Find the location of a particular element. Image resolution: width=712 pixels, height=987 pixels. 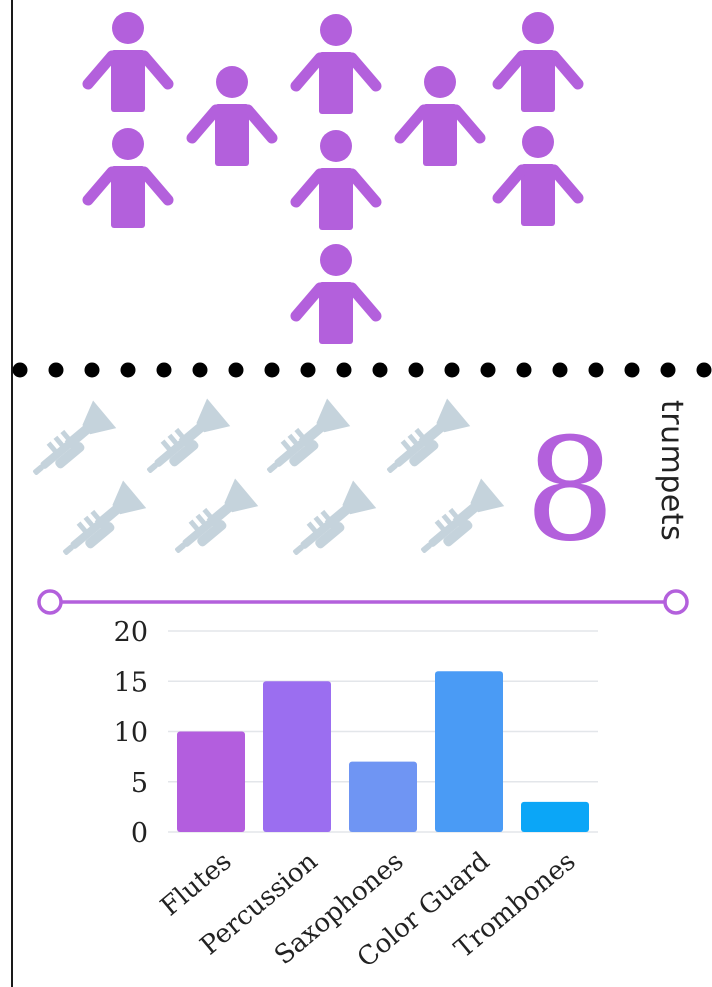

dotted-divider is located at coordinates (362, 370).